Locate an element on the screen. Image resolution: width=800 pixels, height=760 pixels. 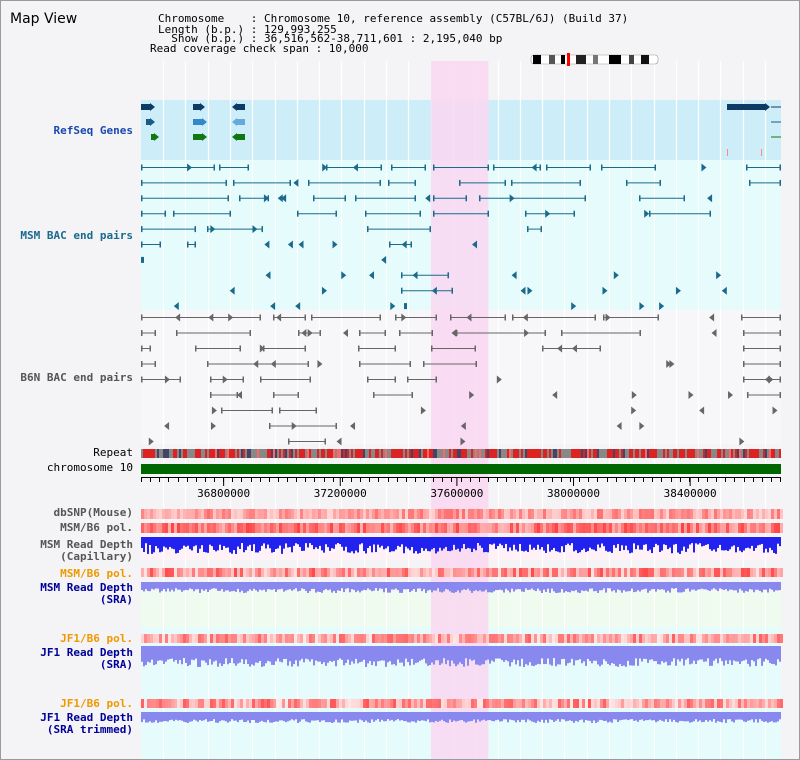
track-label-msm-depth-sra: MSM Read Depth is located at coordinates (86, 587).